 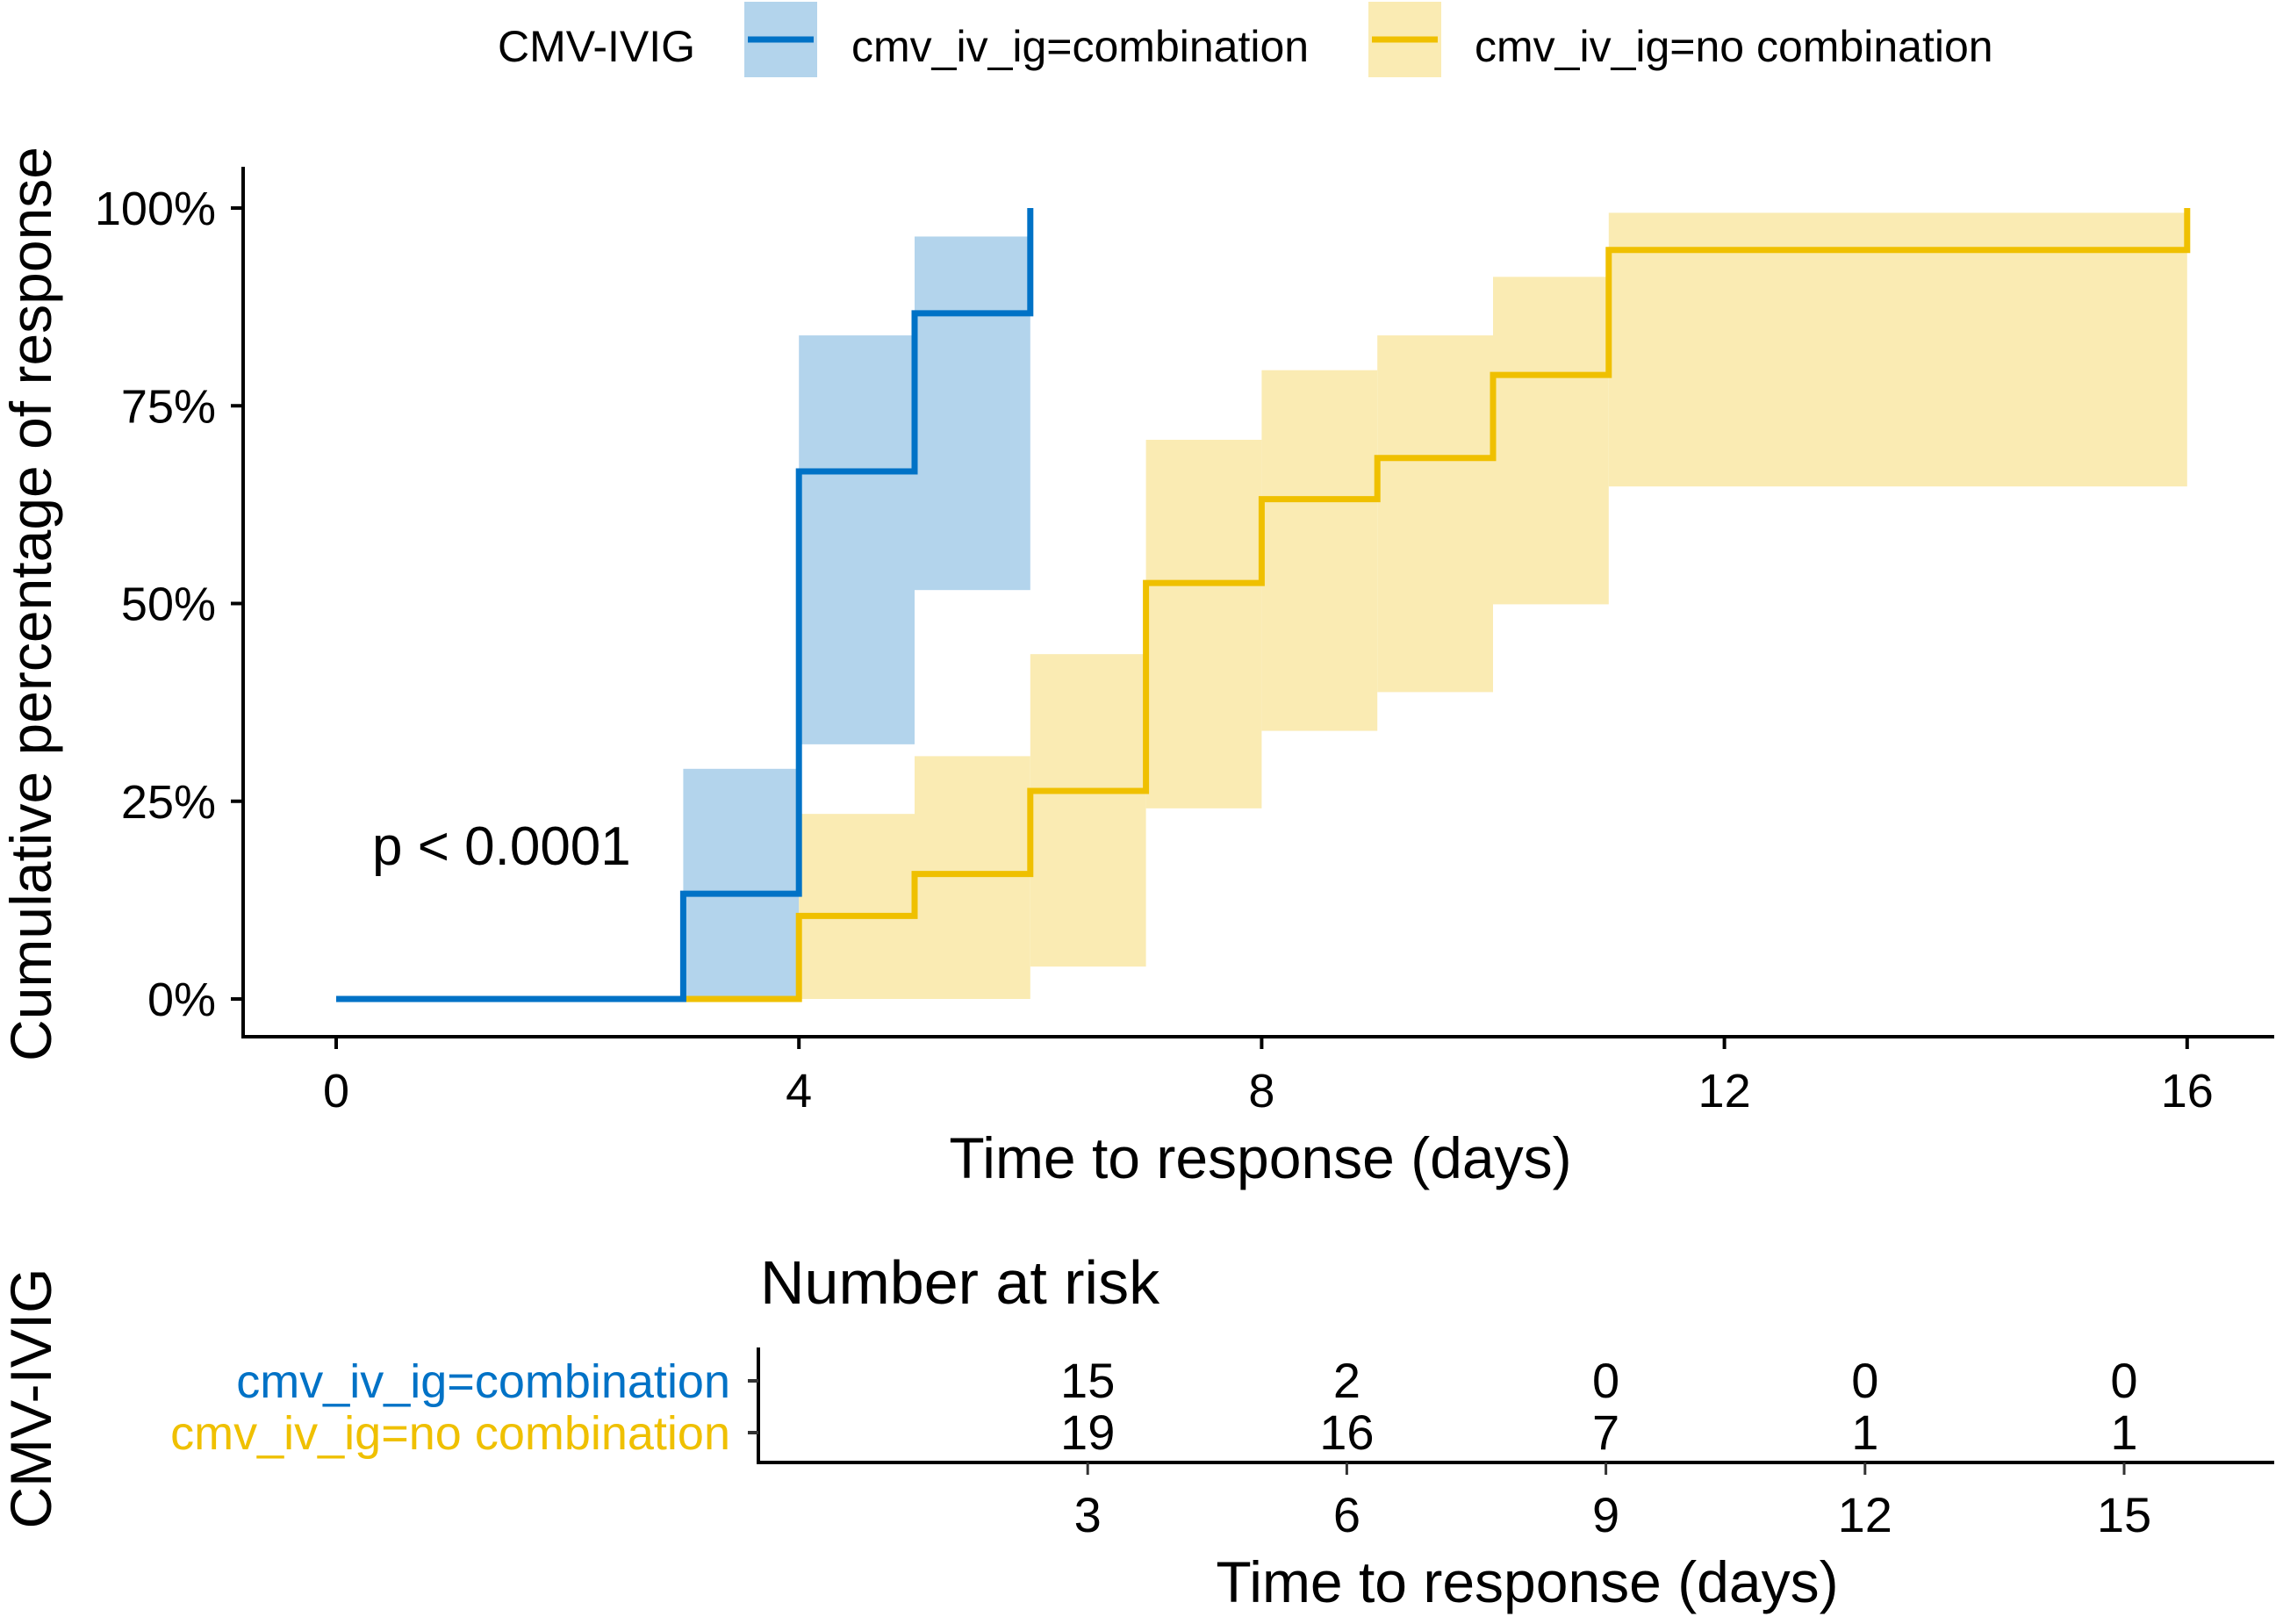 I want to click on y-tick-label: 0%, so click(x=181, y=1000).